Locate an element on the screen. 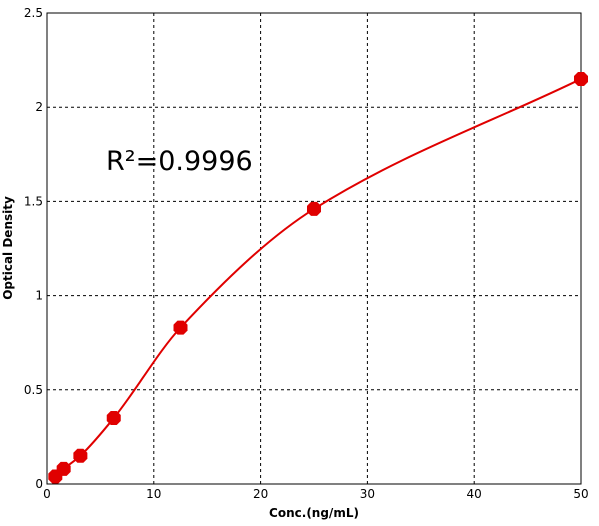  y-axis-label: Optical Density is located at coordinates (8, 248).